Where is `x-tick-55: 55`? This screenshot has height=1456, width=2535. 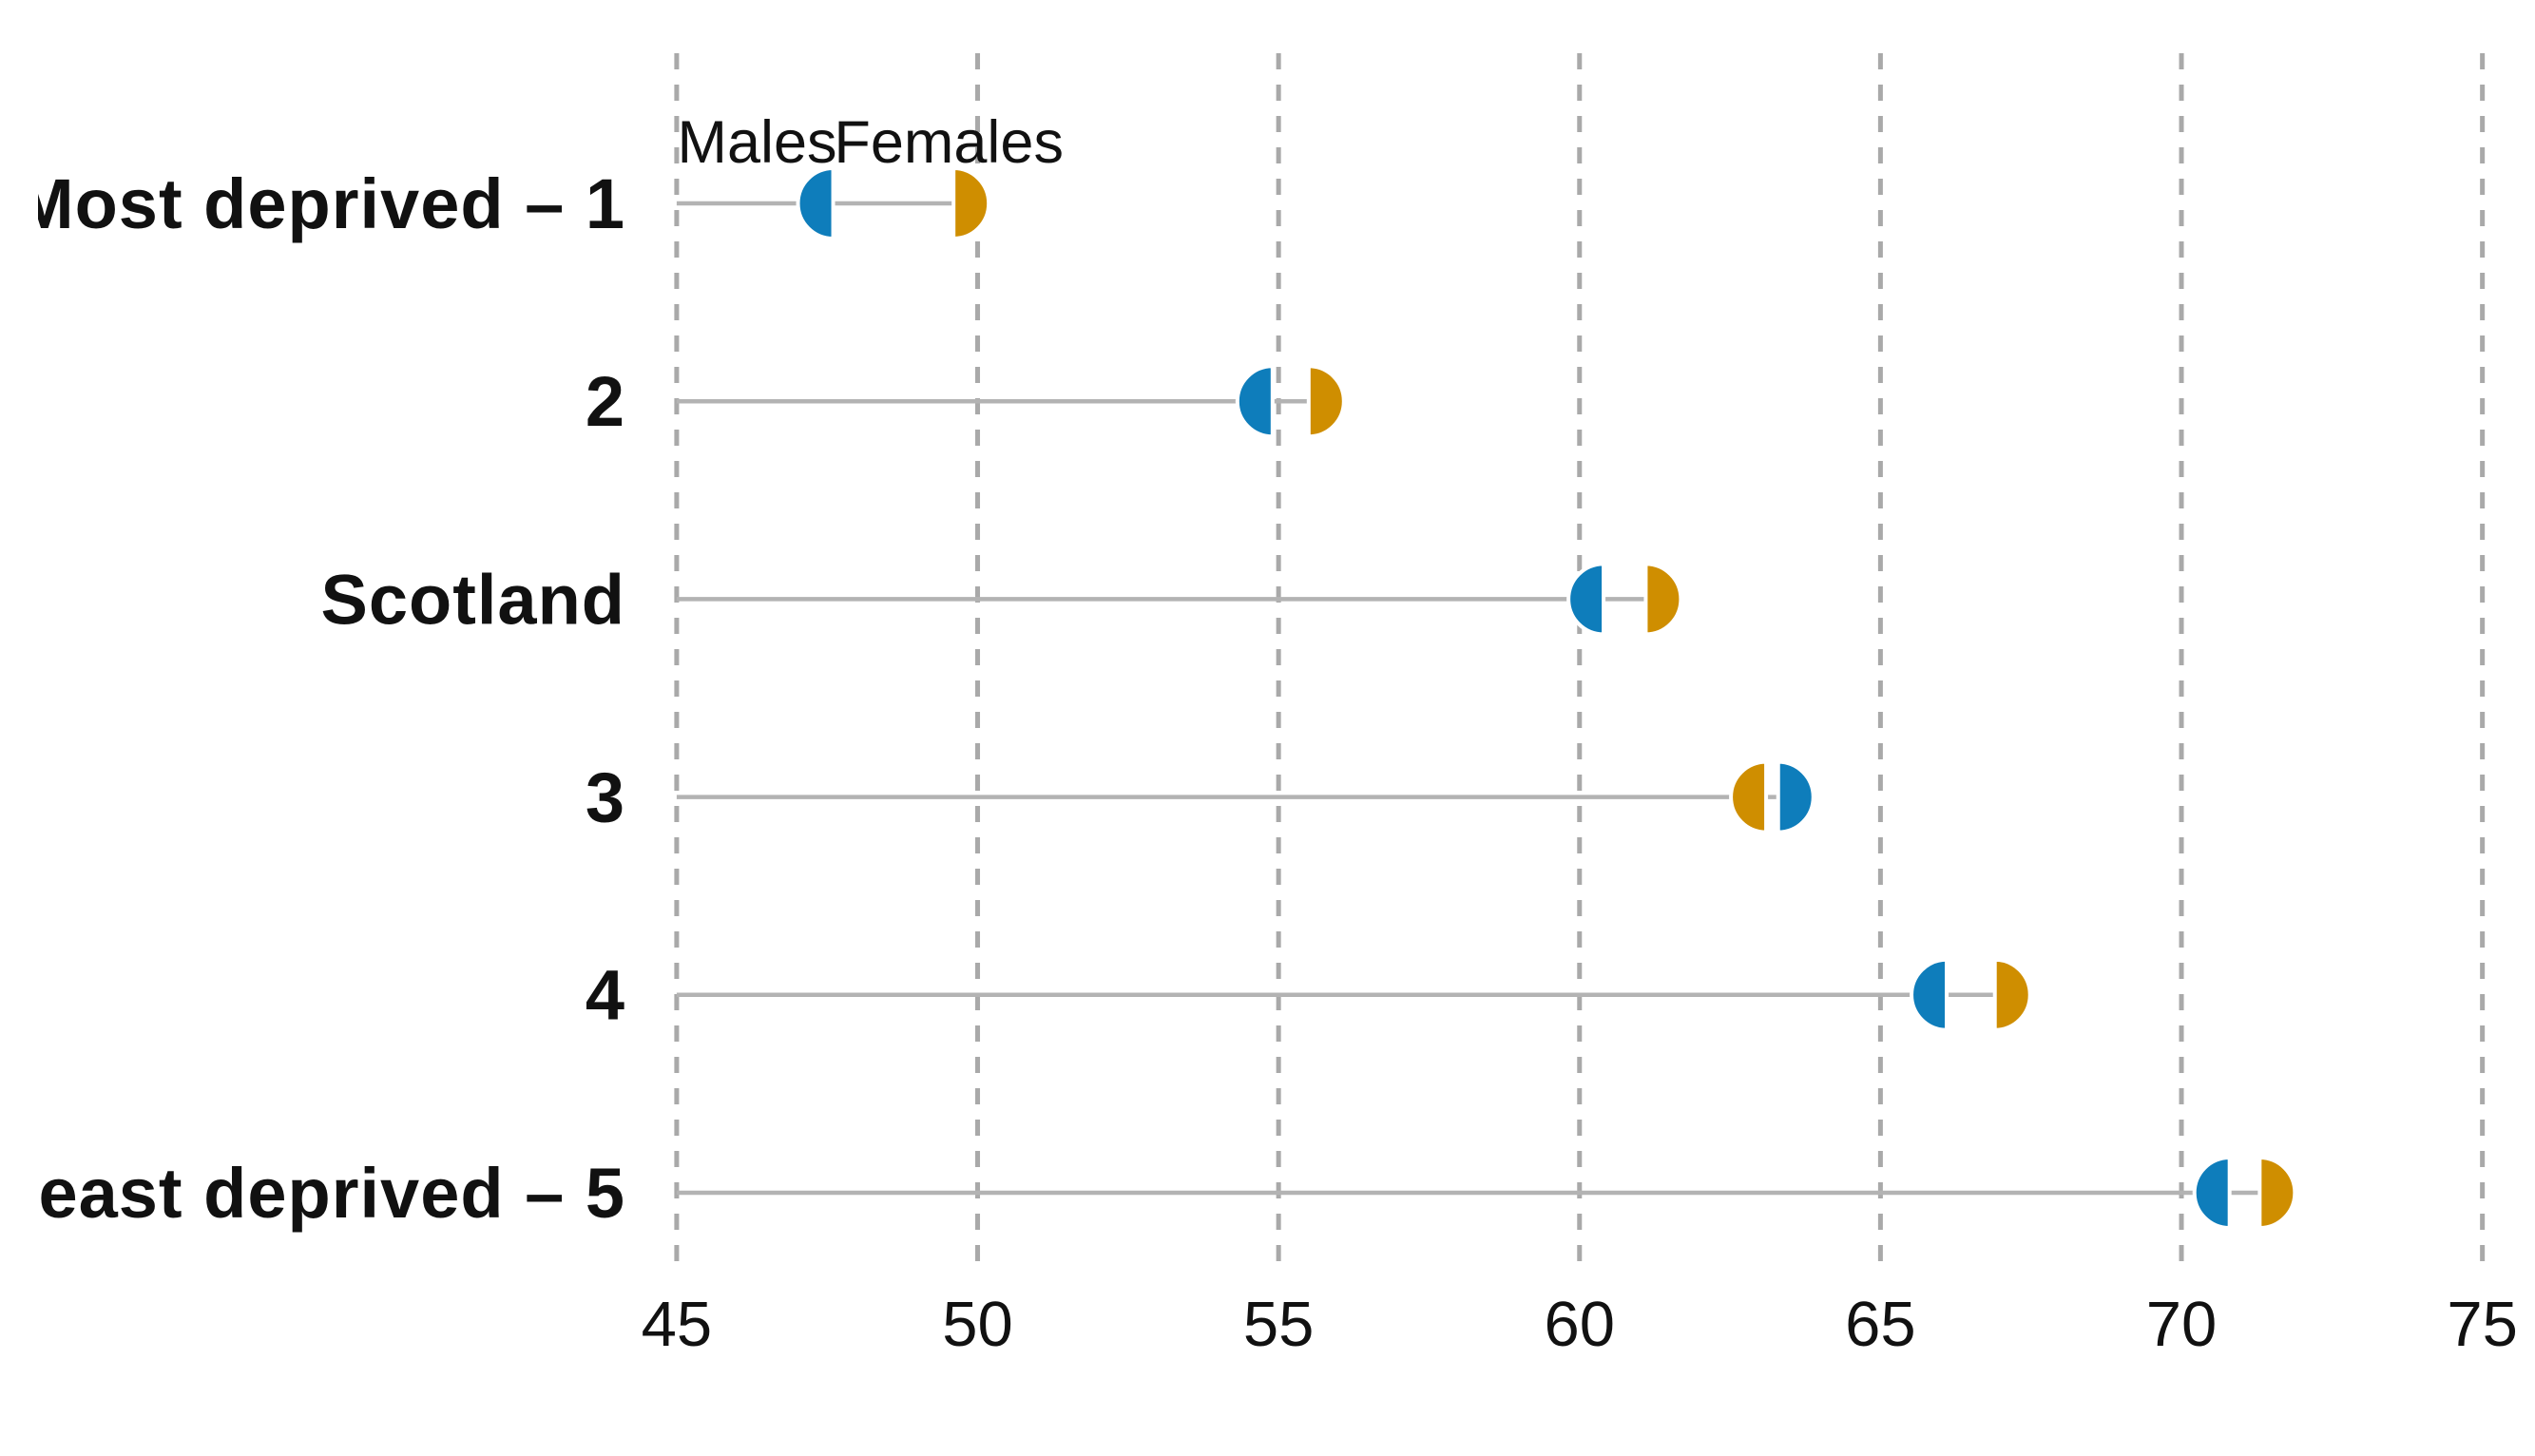 x-tick-55: 55 is located at coordinates (1279, 1324).